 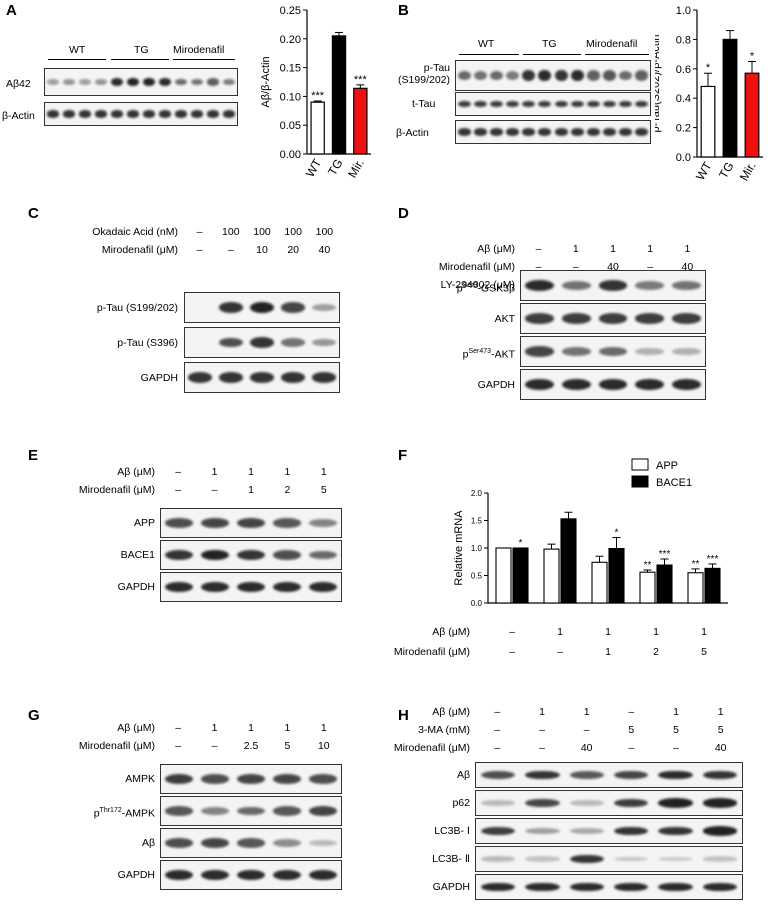 I want to click on y-tick-label: 0.0, so click(x=683, y=158).